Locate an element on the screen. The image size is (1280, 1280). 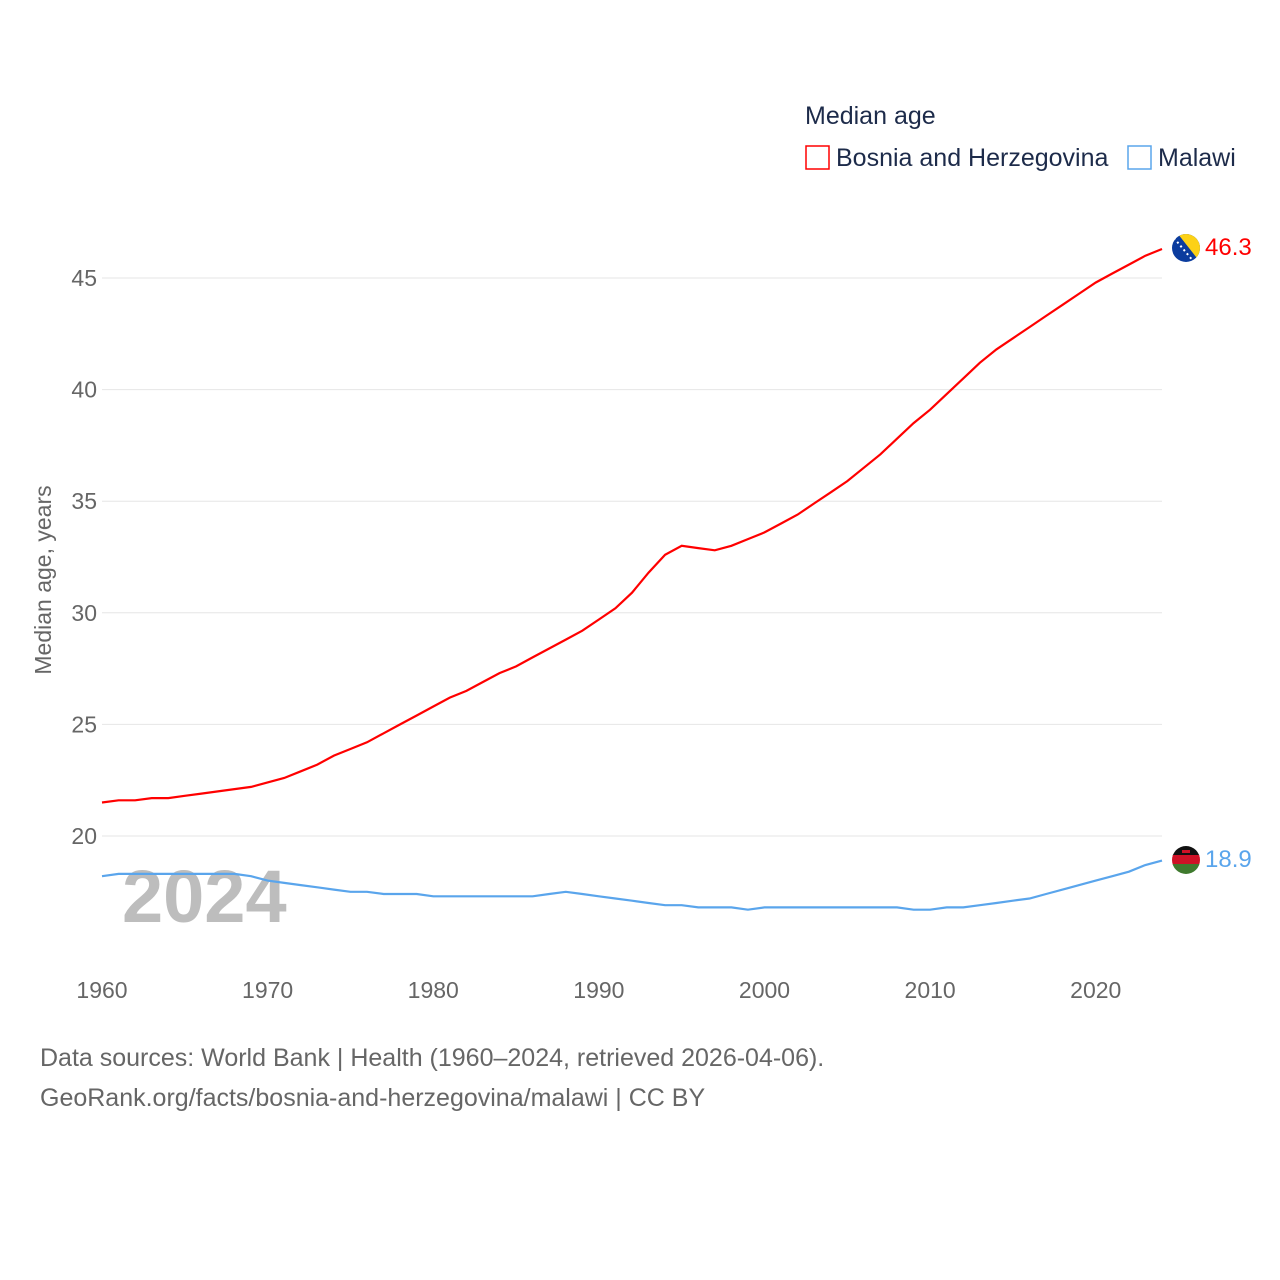
y-tick-label: 30 is located at coordinates (84, 613).